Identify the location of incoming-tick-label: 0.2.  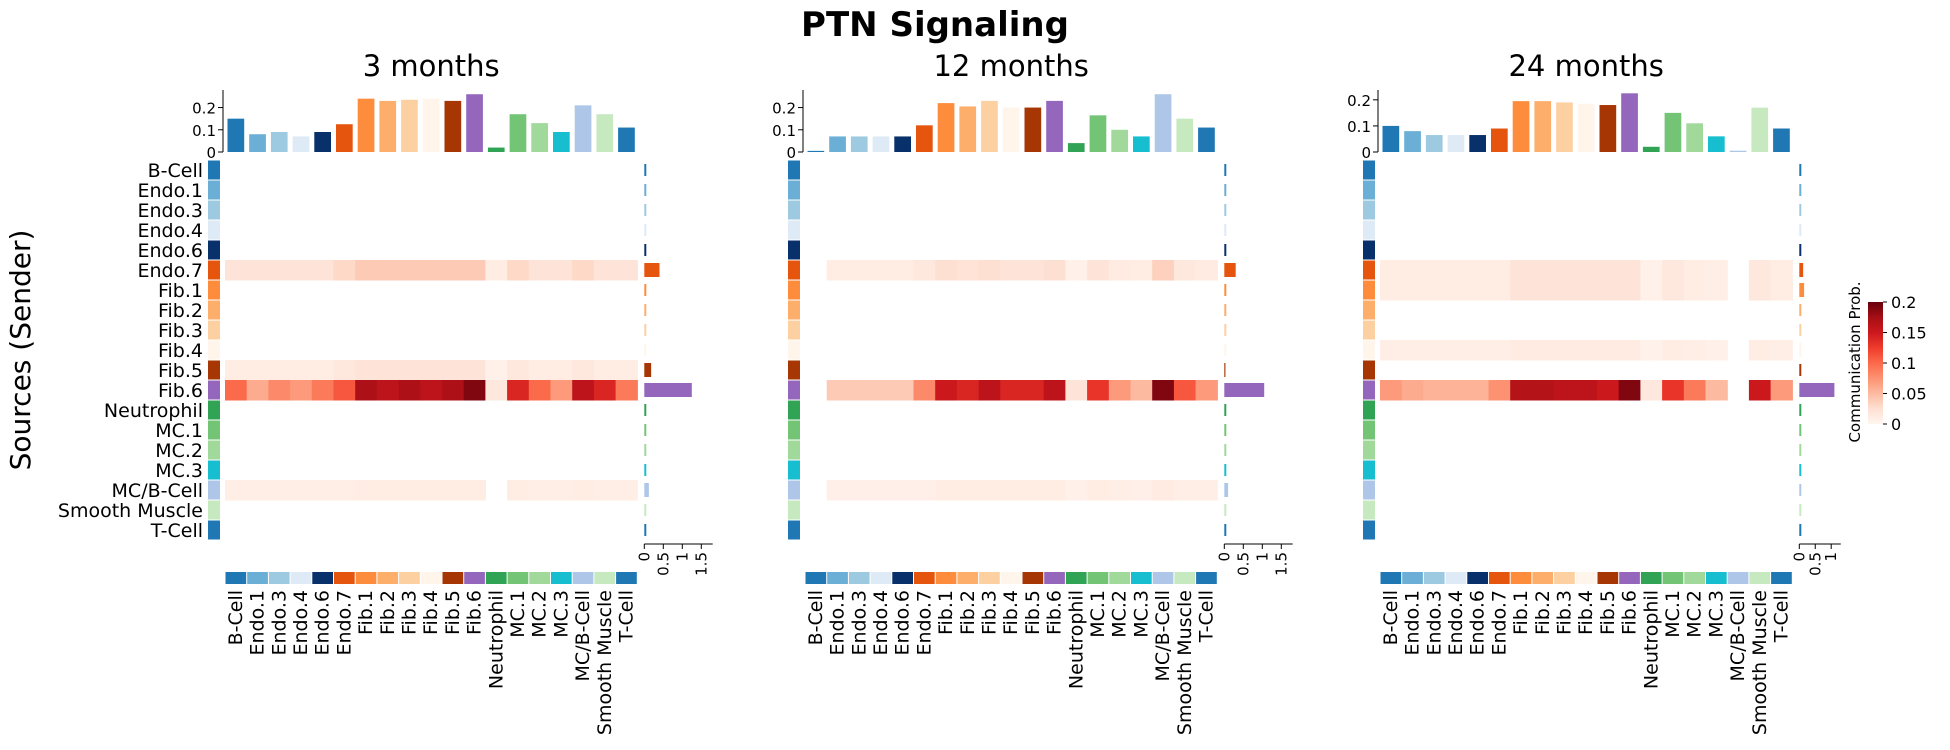
(1359, 101).